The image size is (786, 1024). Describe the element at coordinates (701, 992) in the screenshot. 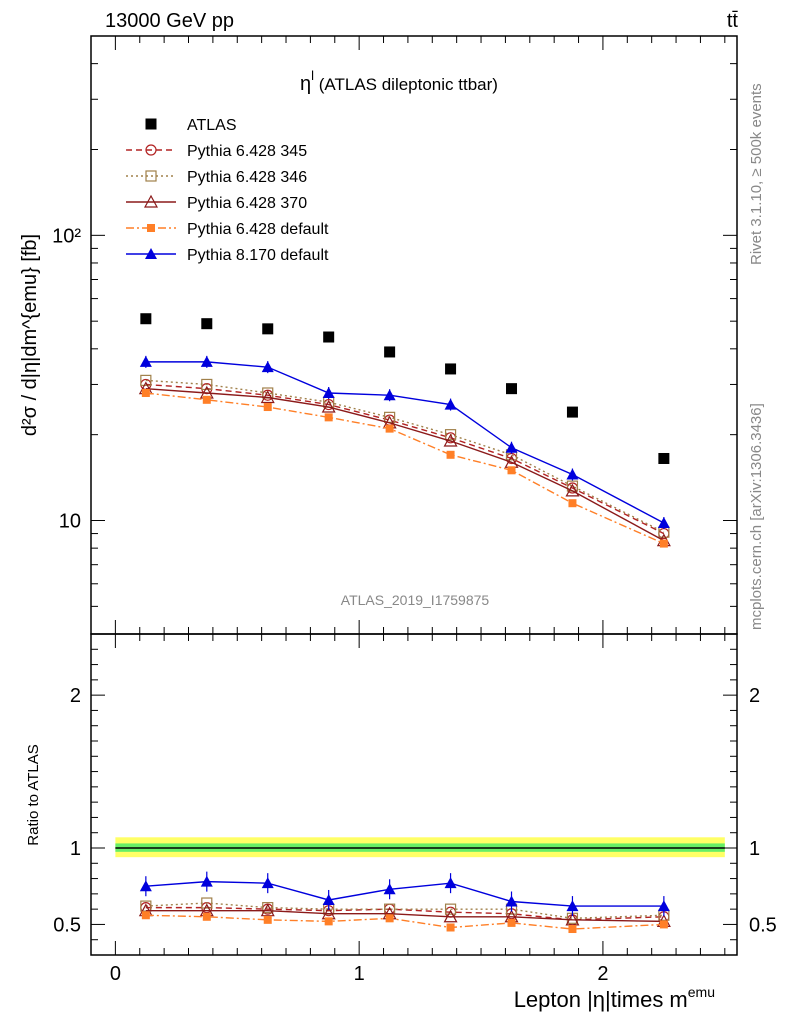

I see `x-axis-label-superscript: emu` at that location.